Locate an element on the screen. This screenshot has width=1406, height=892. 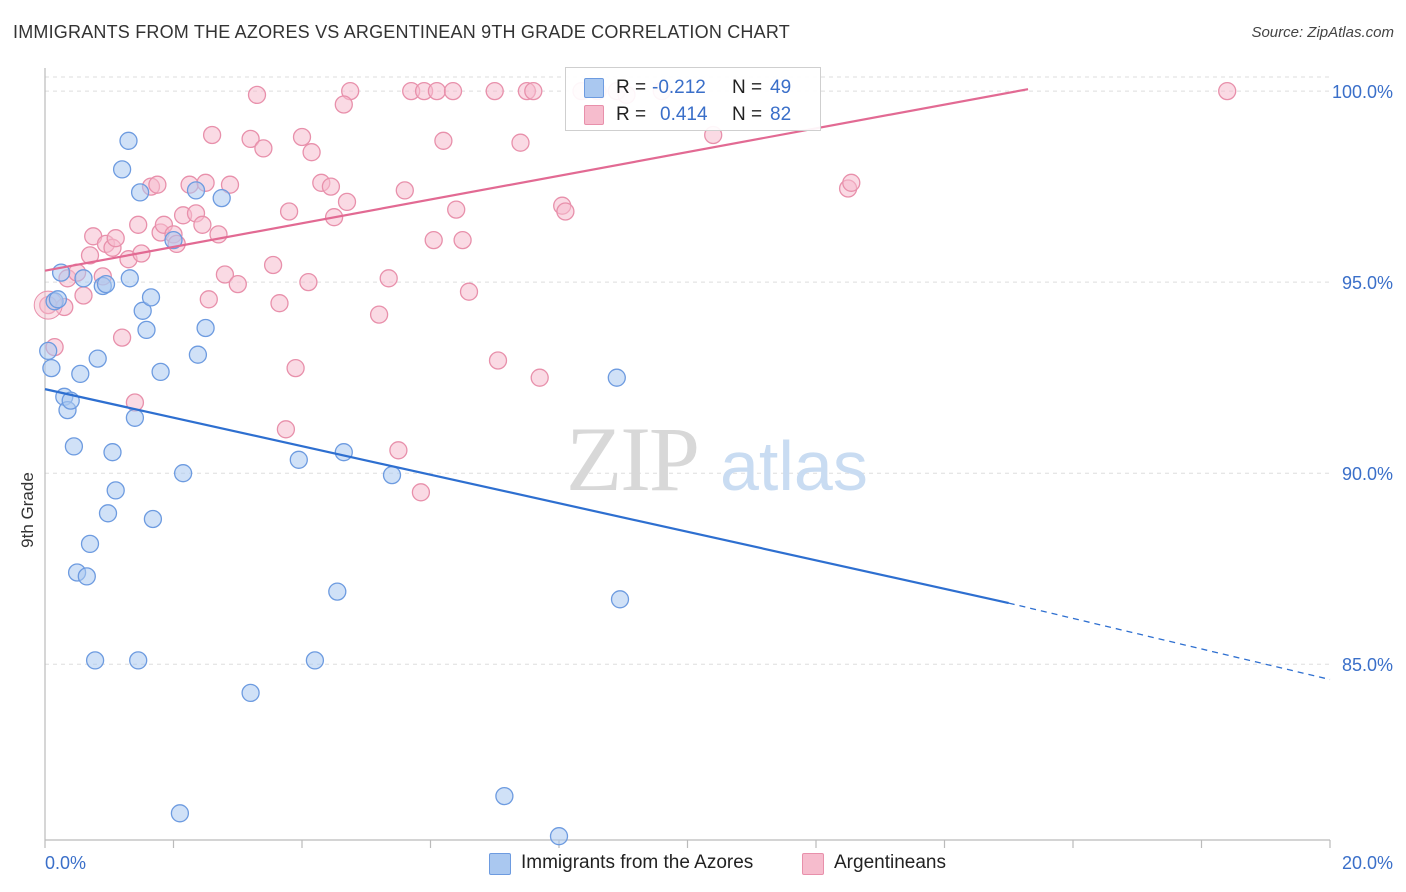
y-axis-title: 9th Grade is located at coordinates (27, 510).